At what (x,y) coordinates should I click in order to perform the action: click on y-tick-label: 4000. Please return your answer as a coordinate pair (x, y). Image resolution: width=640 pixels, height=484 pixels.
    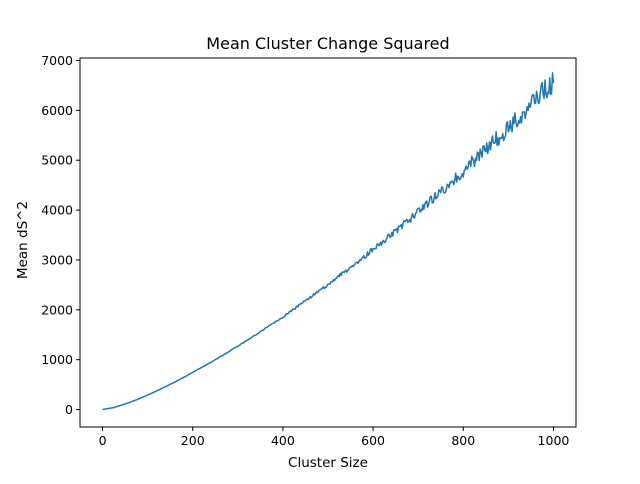
    Looking at the image, I should click on (57, 210).